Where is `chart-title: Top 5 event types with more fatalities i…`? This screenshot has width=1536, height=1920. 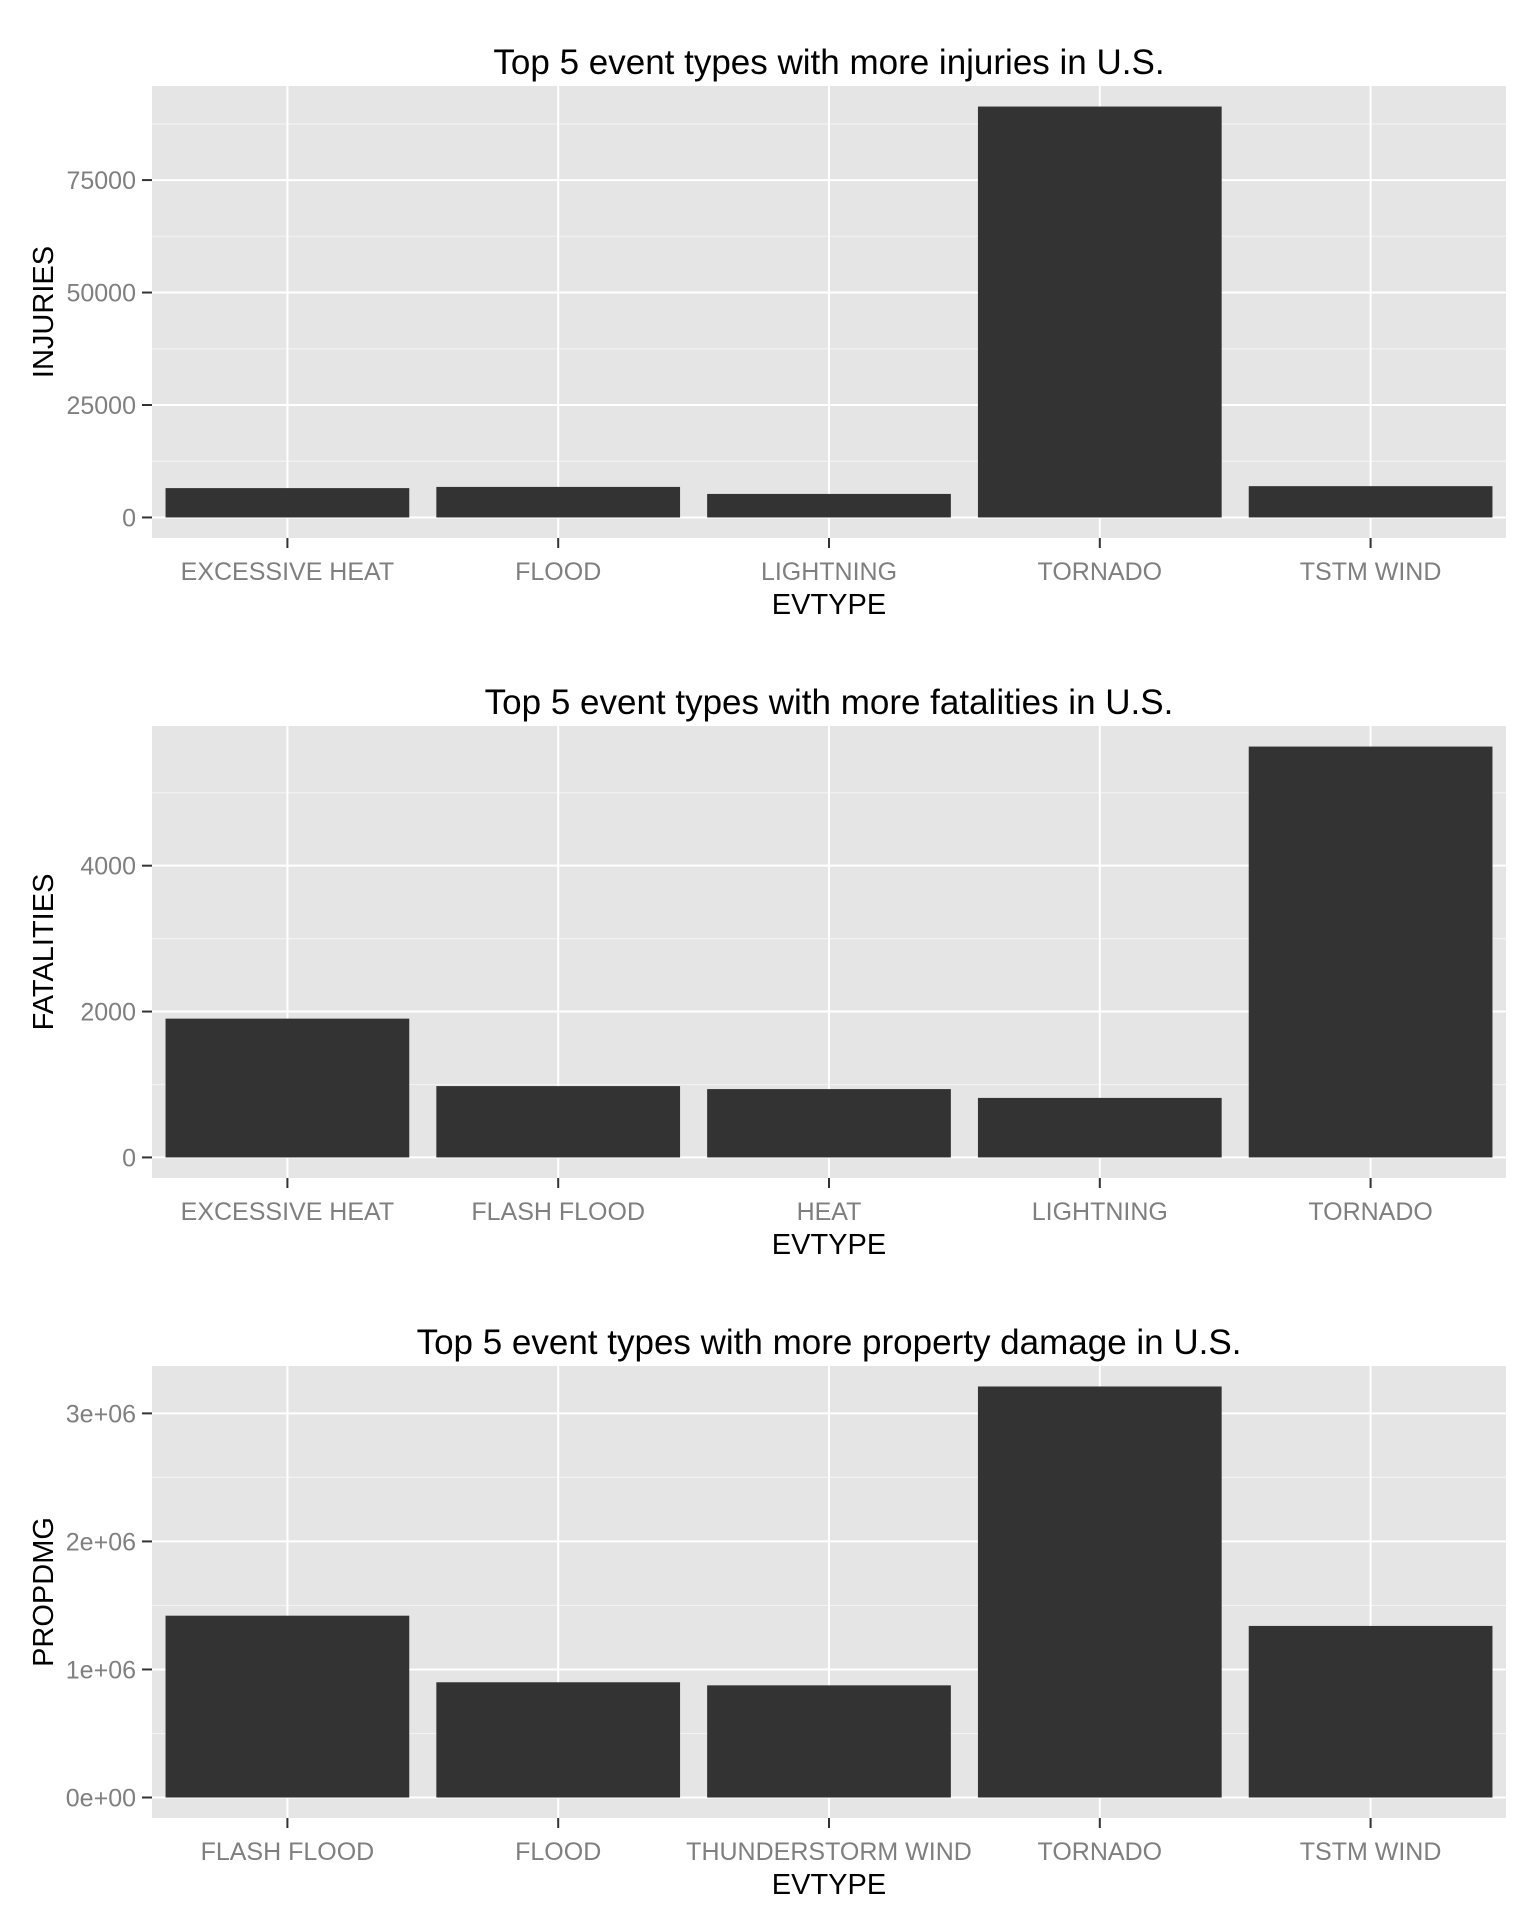
chart-title: Top 5 event types with more fatalities i… is located at coordinates (829, 702).